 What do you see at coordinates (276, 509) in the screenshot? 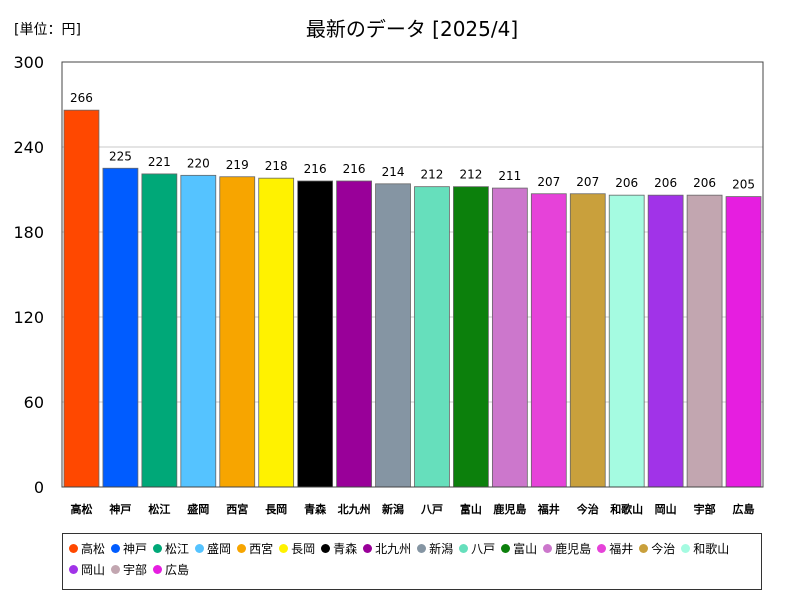
I see `x-tick-label: 長岡` at bounding box center [276, 509].